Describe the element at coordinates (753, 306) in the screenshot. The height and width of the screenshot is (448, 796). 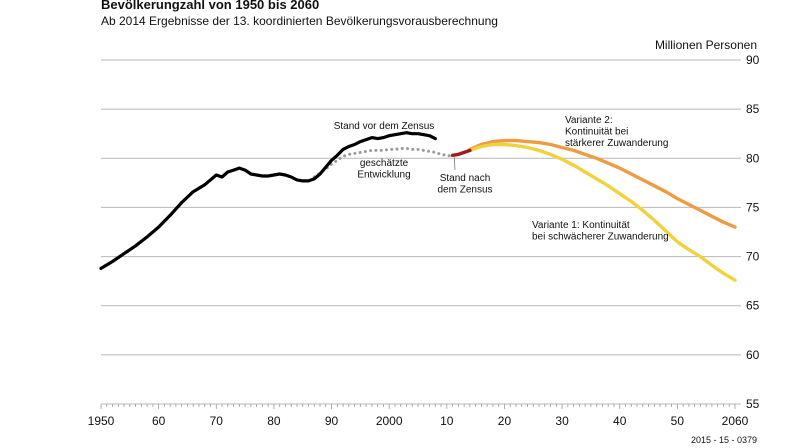
I see `y-tick-label: 65` at that location.